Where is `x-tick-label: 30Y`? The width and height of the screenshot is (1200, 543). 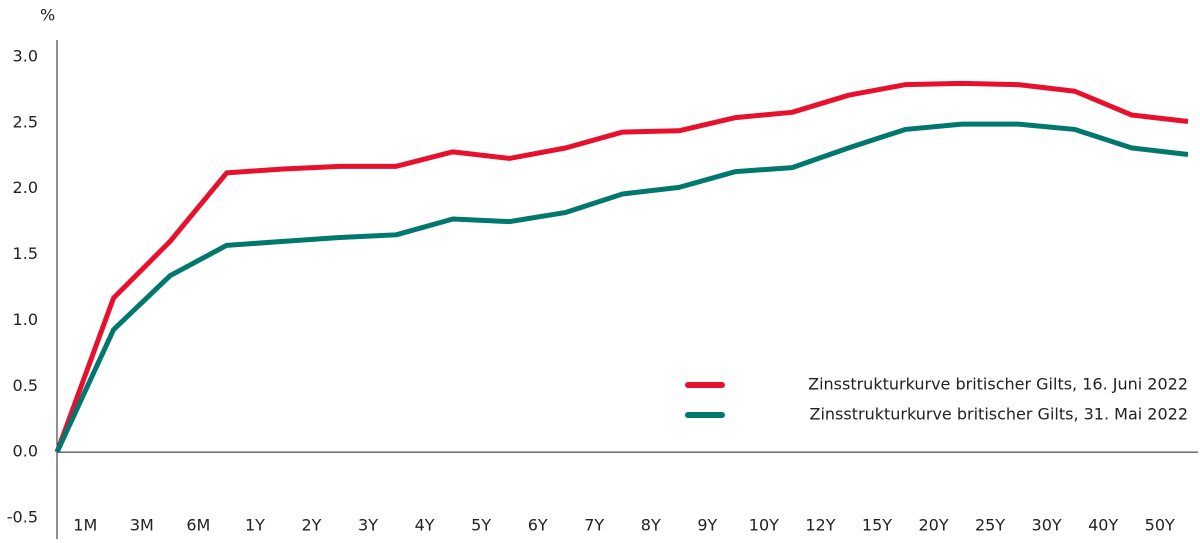
x-tick-label: 30Y is located at coordinates (1047, 525).